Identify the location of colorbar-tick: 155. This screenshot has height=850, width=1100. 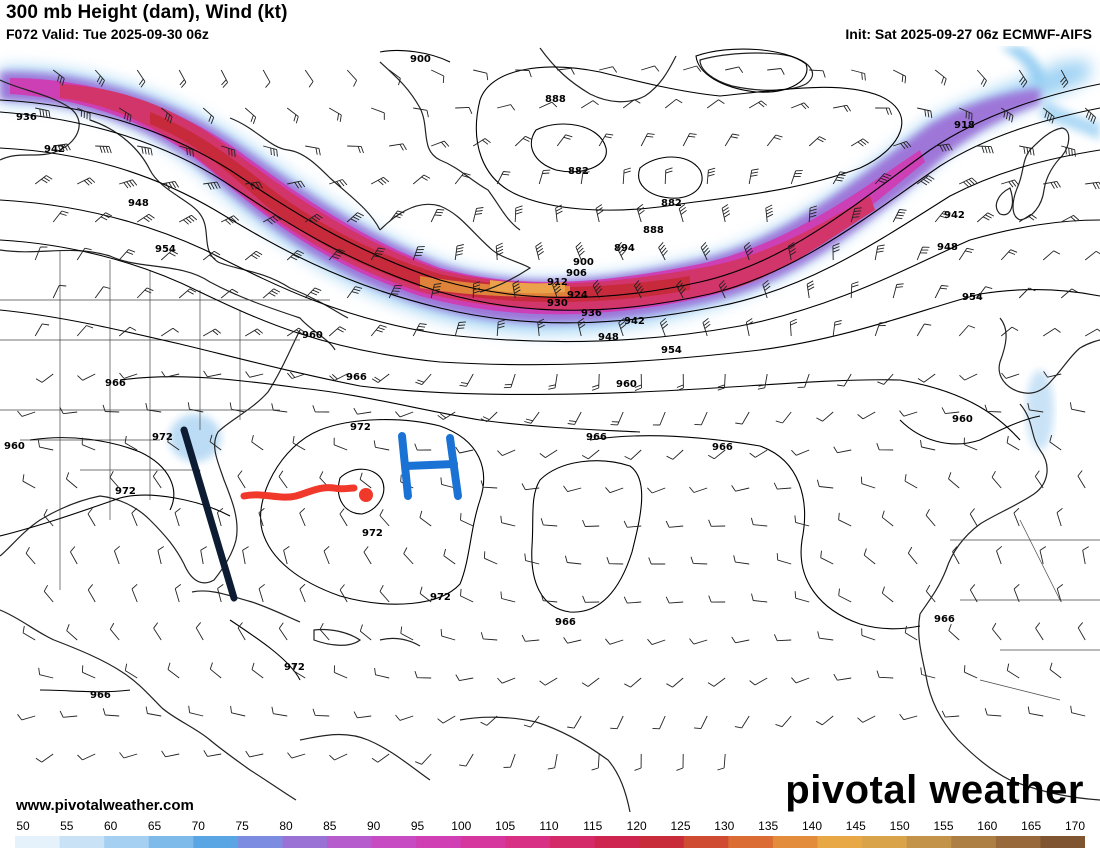
(943, 826).